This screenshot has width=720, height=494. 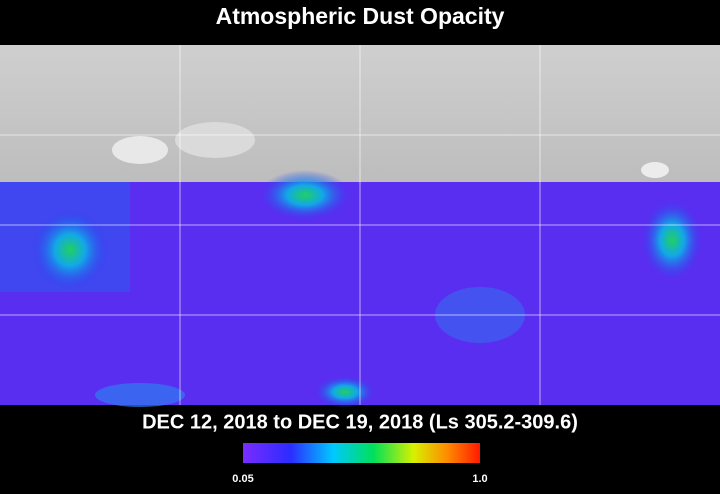 What do you see at coordinates (360, 16) in the screenshot?
I see `title: Atmospheric Dust Opacity` at bounding box center [360, 16].